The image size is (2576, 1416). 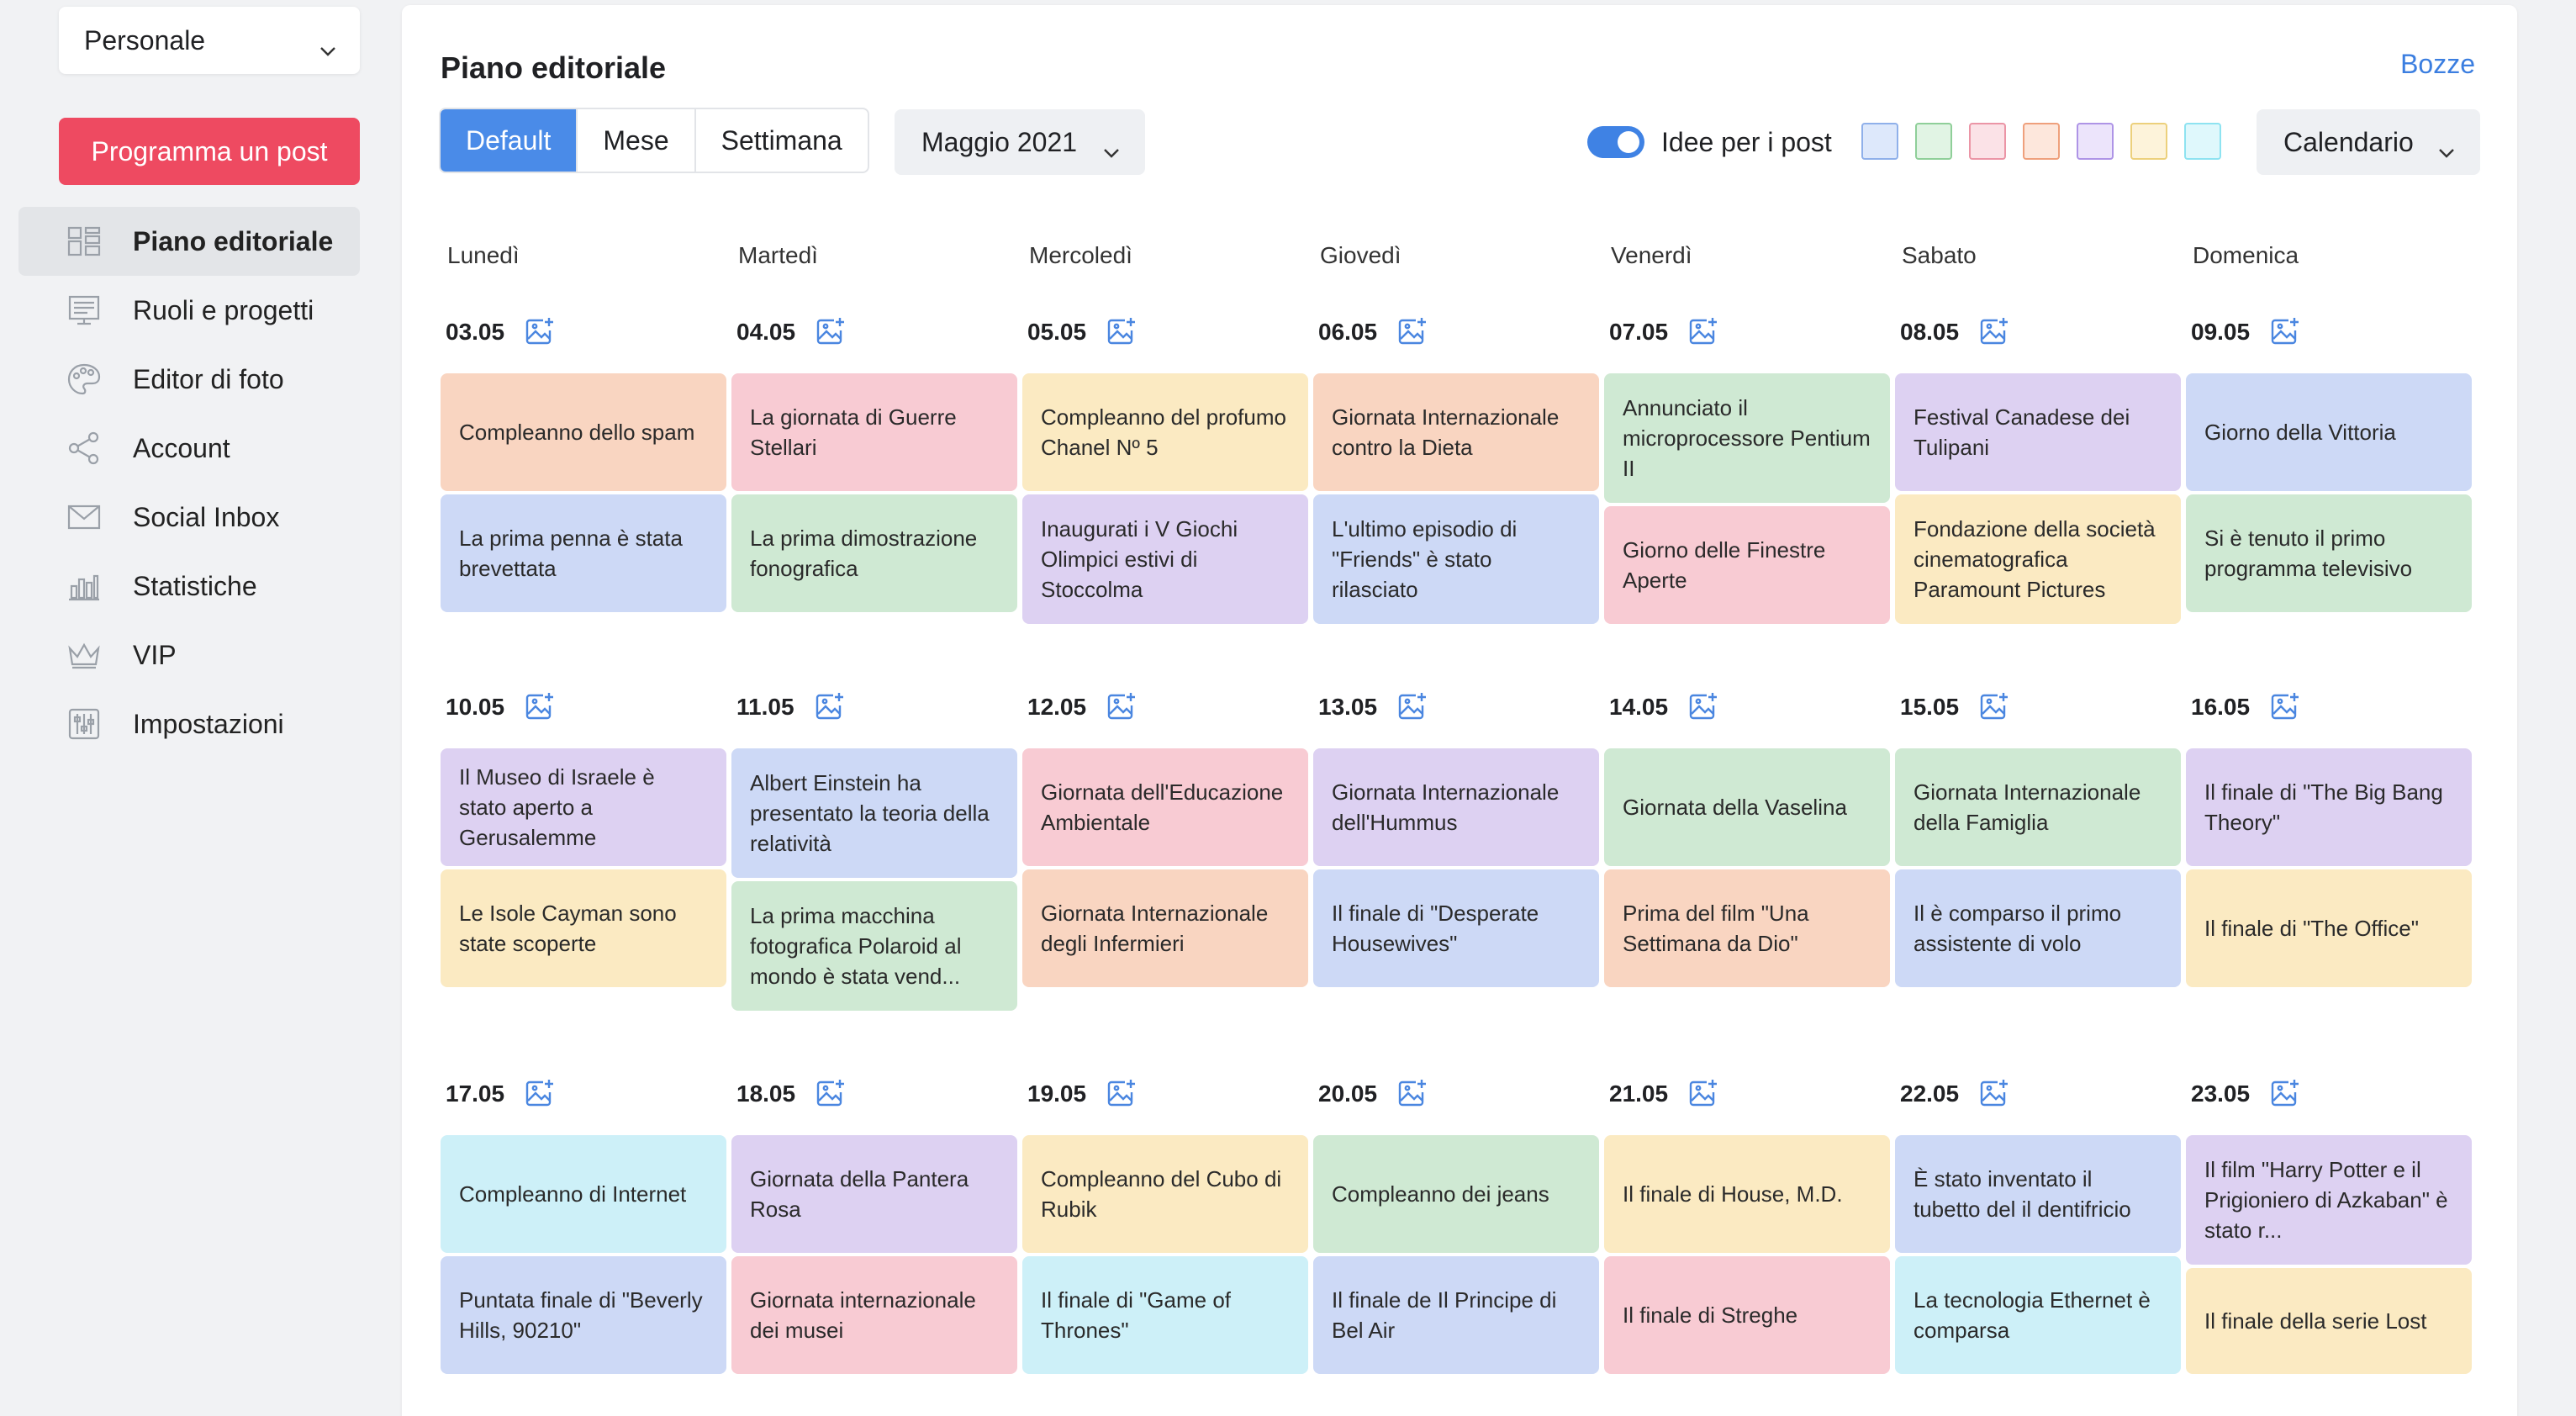 What do you see at coordinates (863, 1315) in the screenshot?
I see `post-idea-text: Giornata internazionale dei musei` at bounding box center [863, 1315].